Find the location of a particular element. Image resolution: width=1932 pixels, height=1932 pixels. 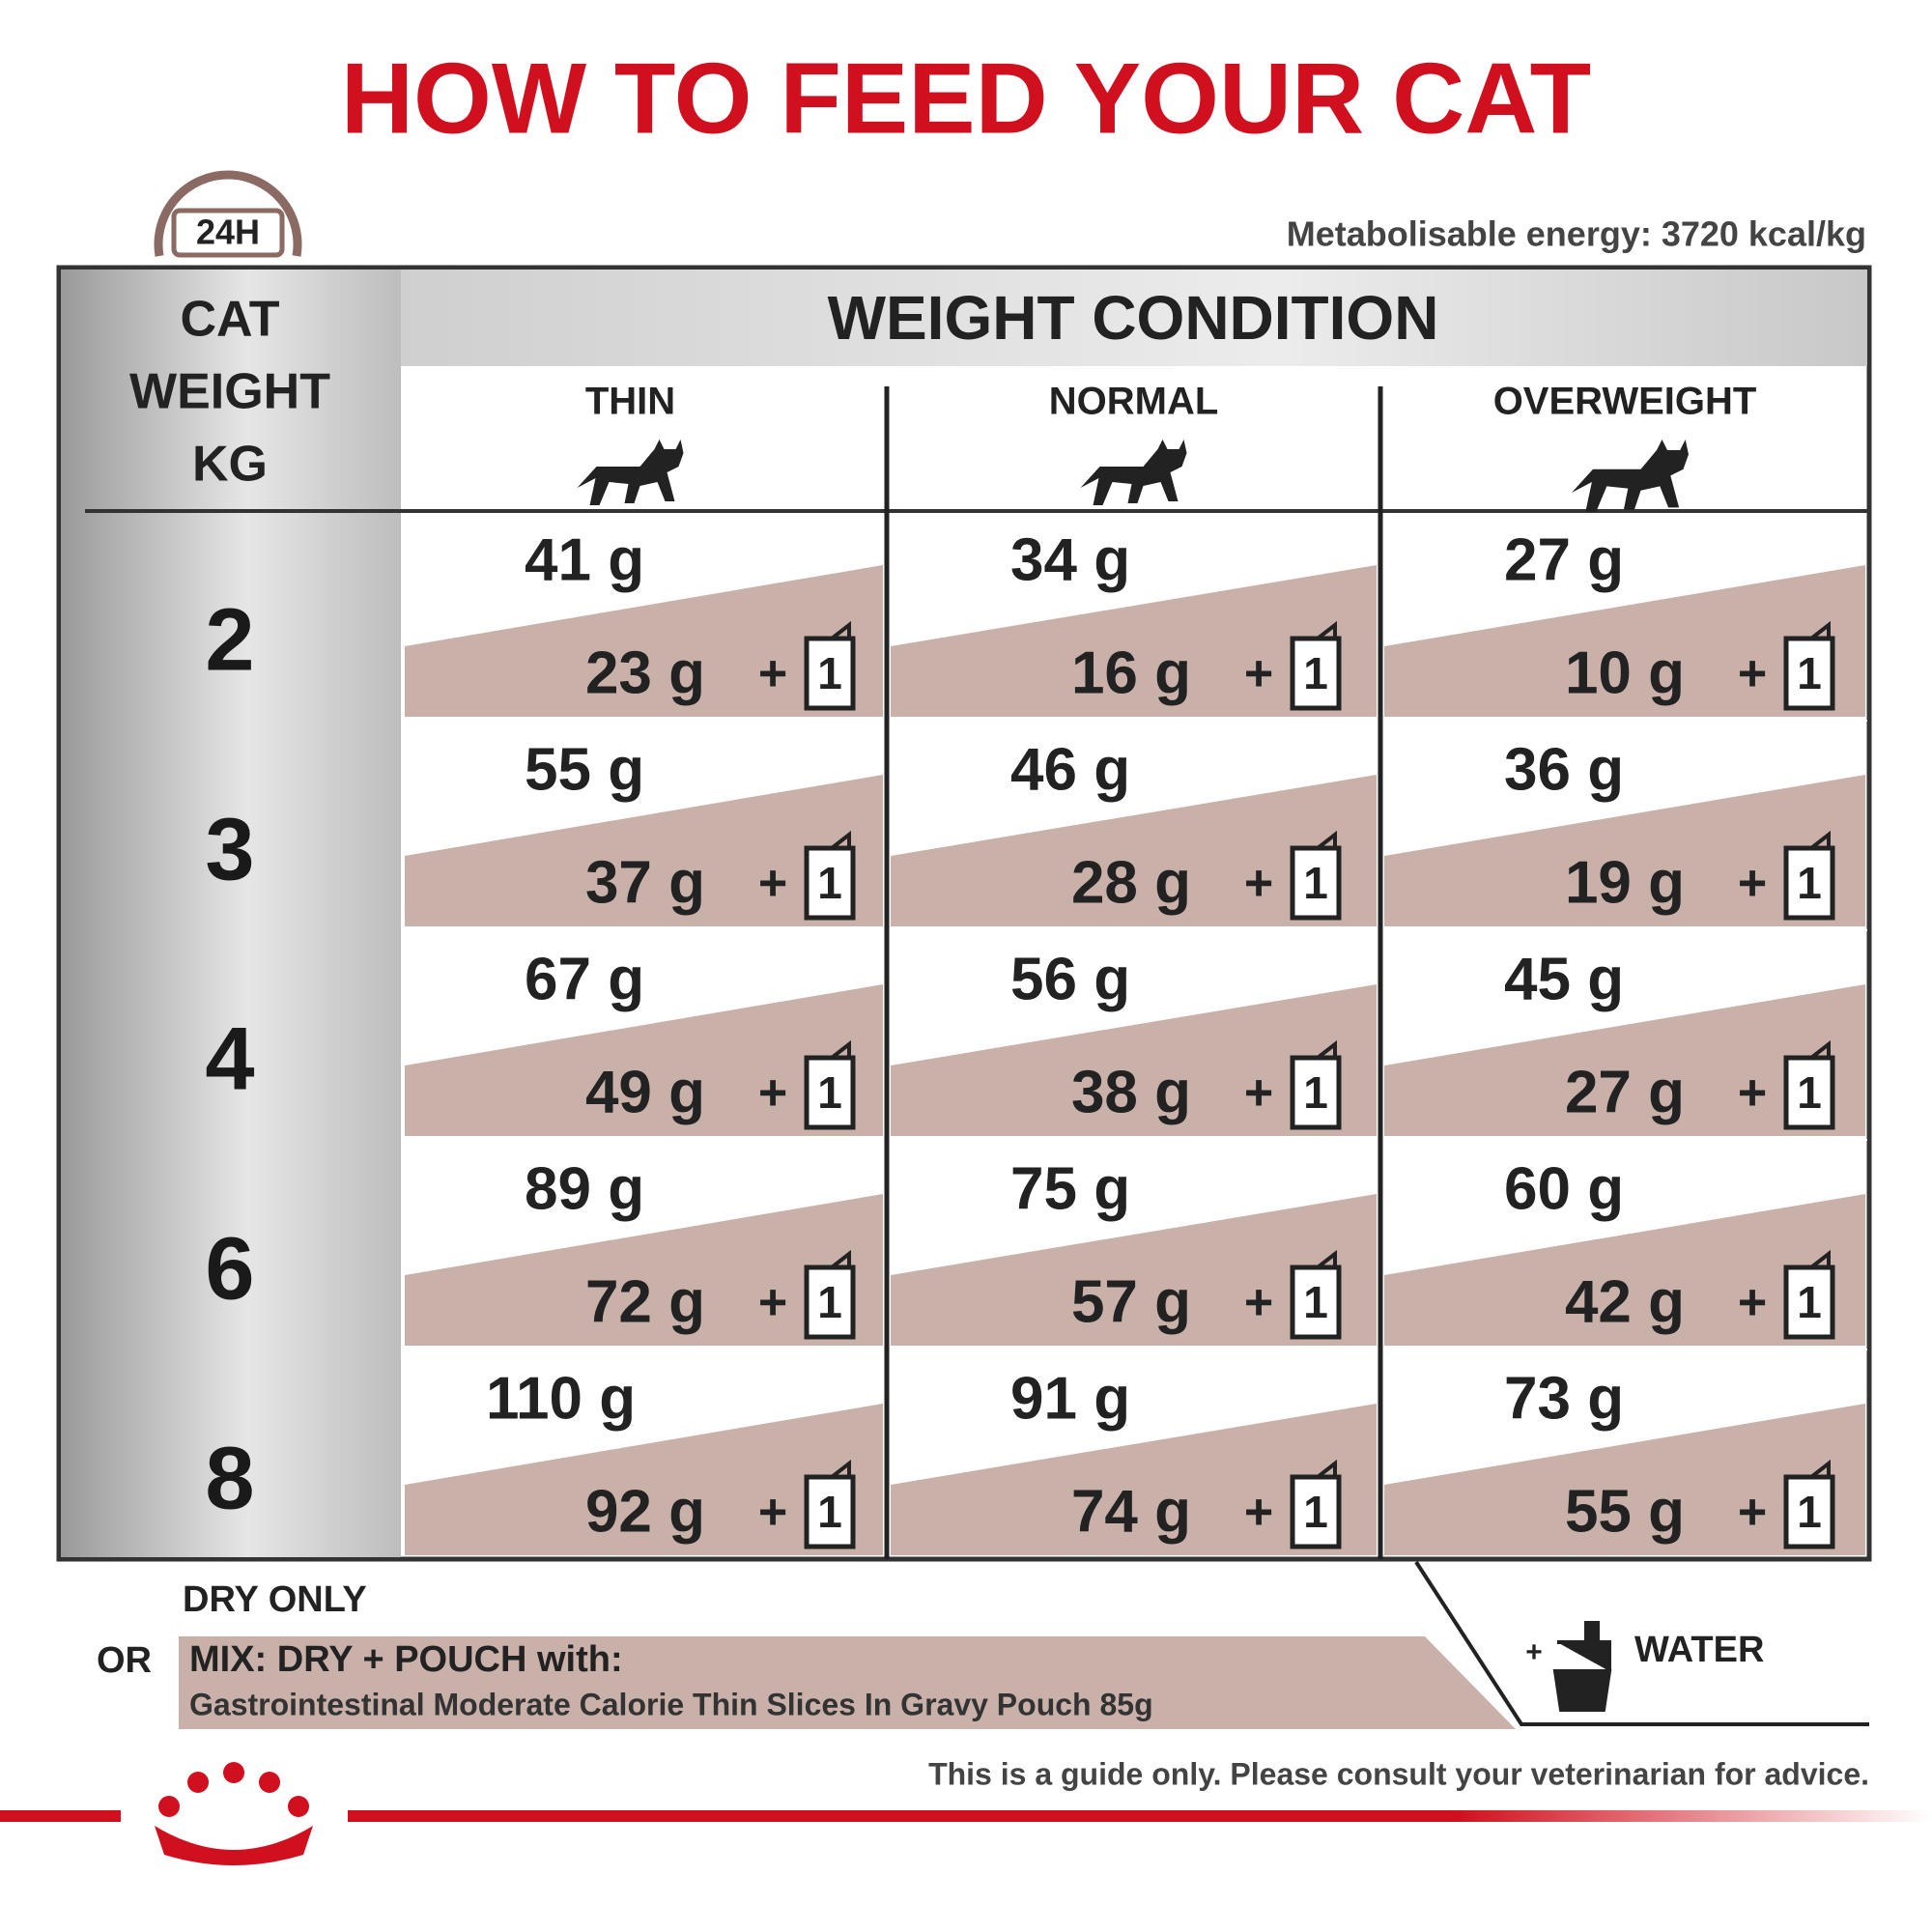

energy: Metabolisable energy: 3720 kcal/kg is located at coordinates (1576, 234).